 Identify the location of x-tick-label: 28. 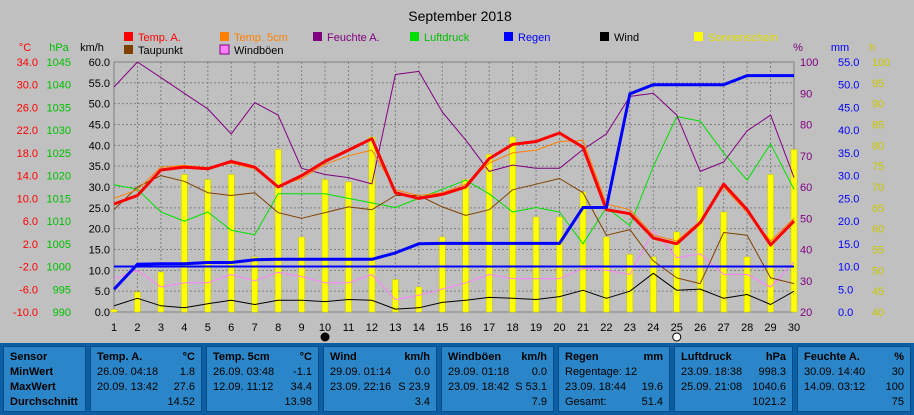
(747, 328).